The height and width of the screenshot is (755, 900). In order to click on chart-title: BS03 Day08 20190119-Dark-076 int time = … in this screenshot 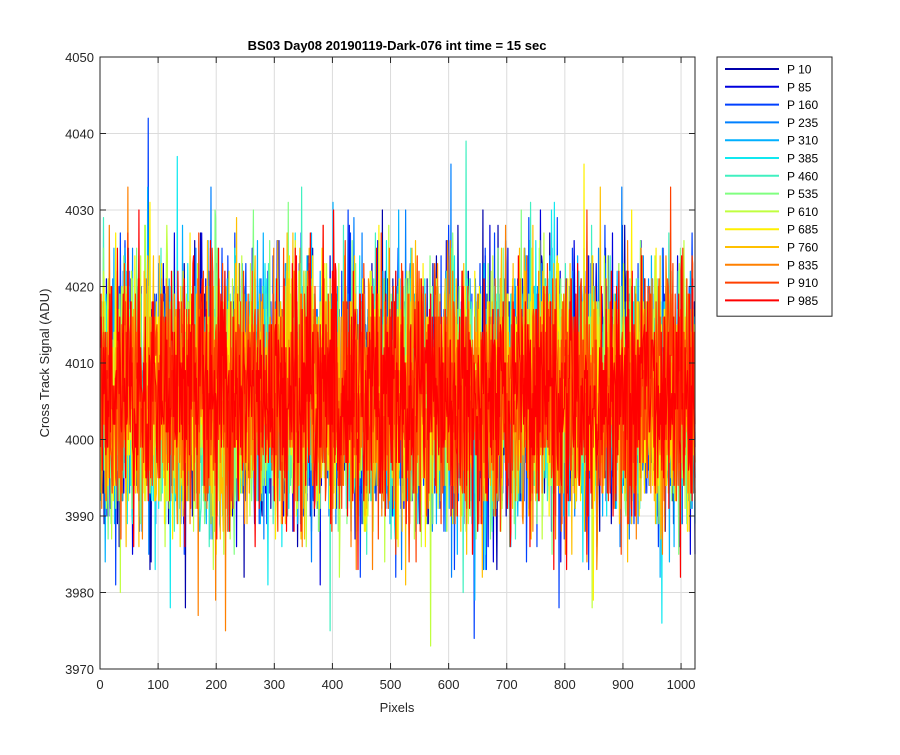, I will do `click(397, 45)`.